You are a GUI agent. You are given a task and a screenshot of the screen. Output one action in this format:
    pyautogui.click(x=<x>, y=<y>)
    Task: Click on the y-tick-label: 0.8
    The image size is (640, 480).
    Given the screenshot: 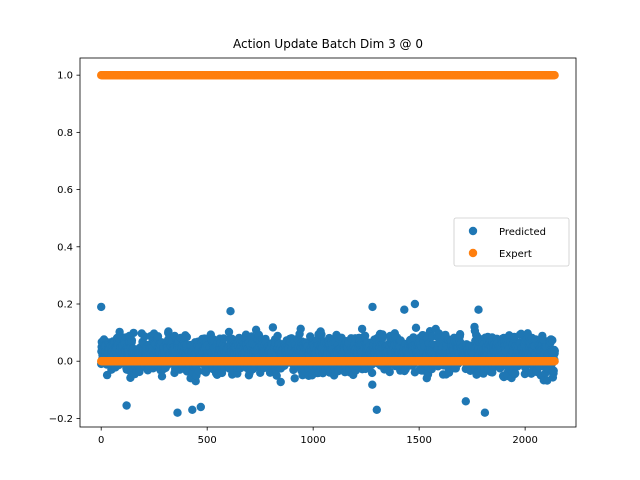 What is the action you would take?
    pyautogui.click(x=65, y=133)
    